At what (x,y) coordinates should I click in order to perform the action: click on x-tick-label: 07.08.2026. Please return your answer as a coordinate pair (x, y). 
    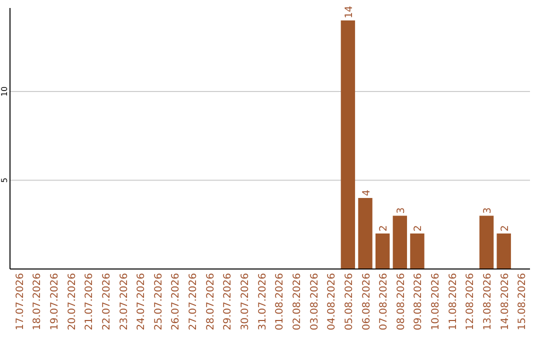
    Looking at the image, I should click on (384, 301).